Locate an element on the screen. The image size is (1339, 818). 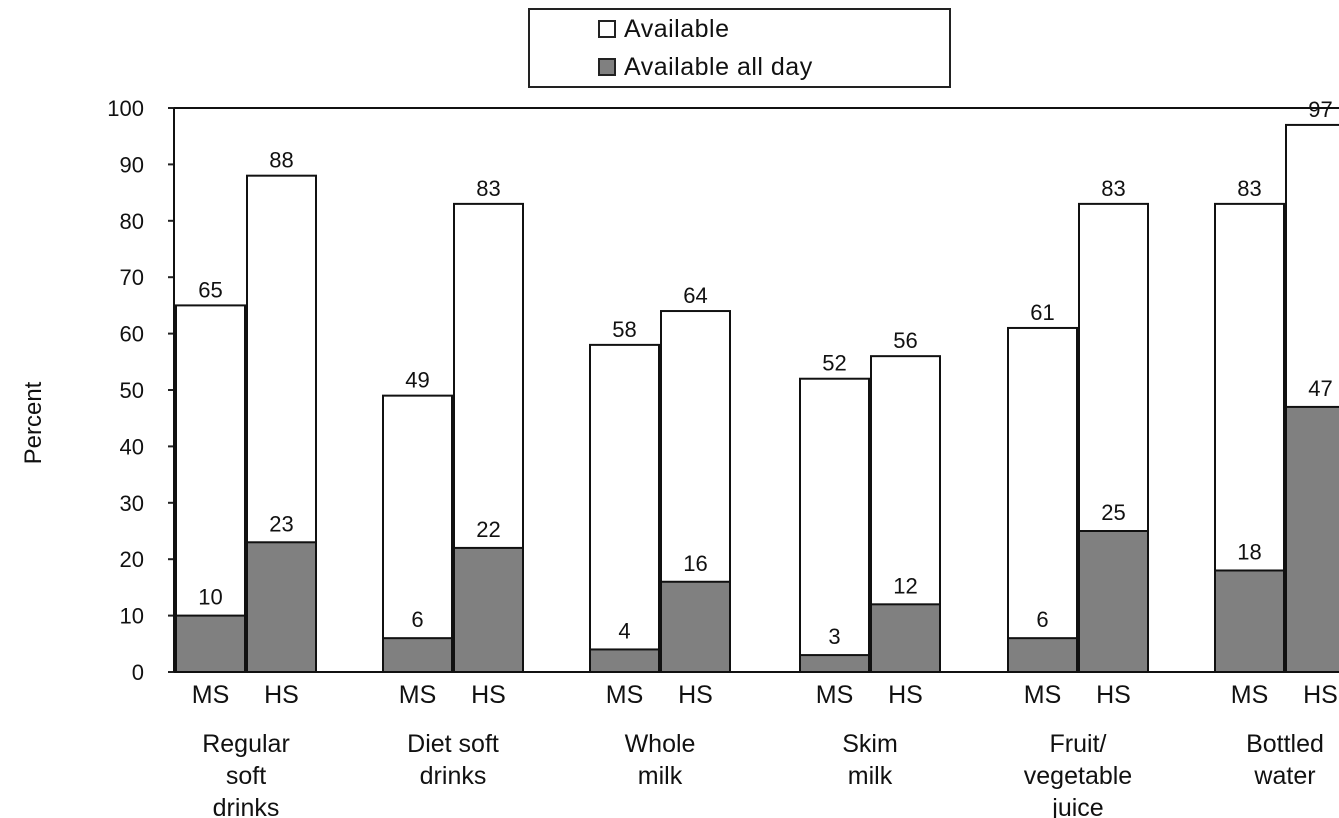
legend-label-available-all-day: Available all day is located at coordinates (718, 66).